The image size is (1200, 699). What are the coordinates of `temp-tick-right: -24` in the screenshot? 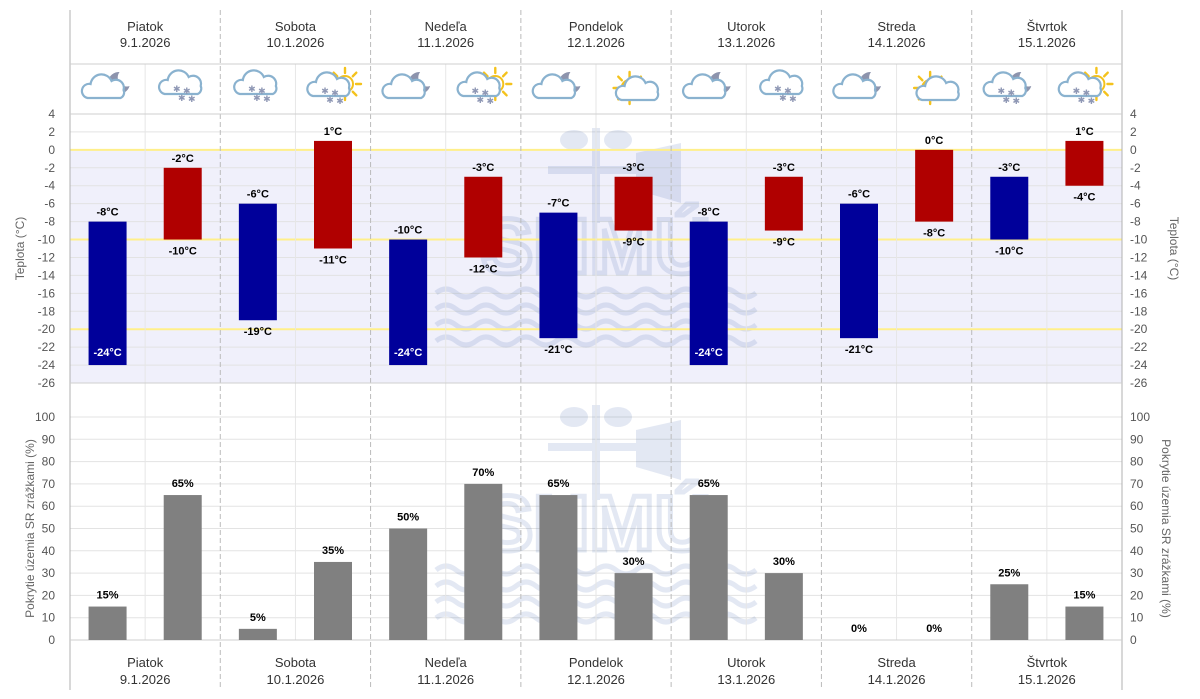 It's located at (1139, 365).